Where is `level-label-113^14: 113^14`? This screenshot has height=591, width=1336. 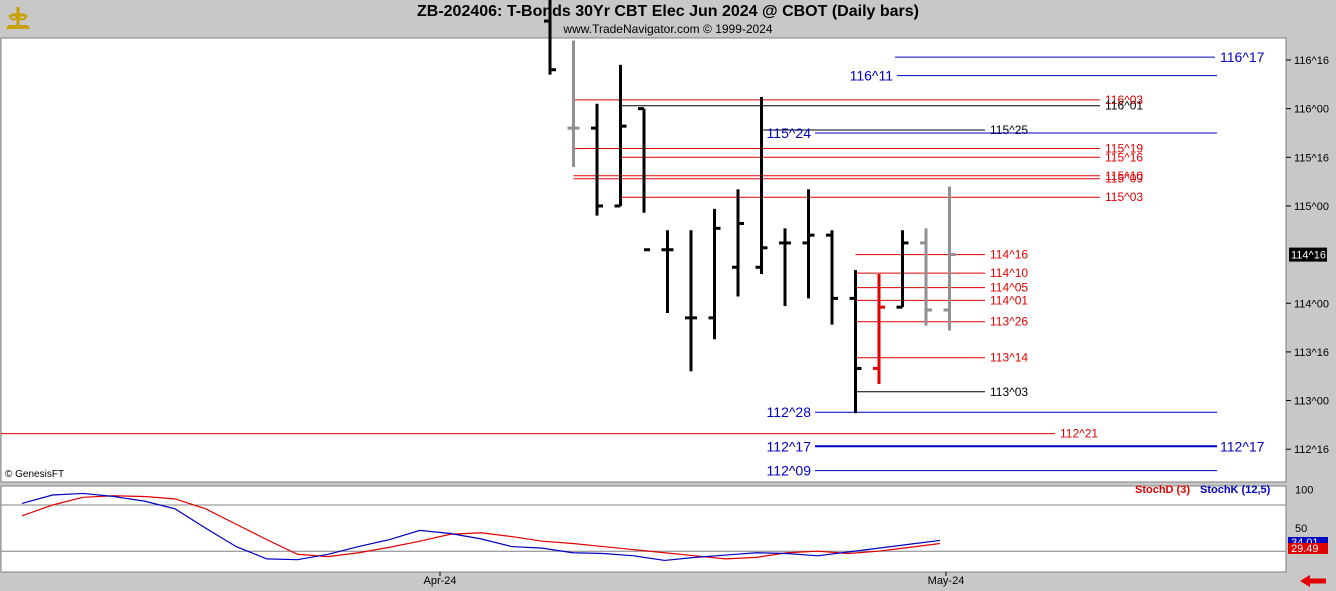 level-label-113^14: 113^14 is located at coordinates (1009, 358).